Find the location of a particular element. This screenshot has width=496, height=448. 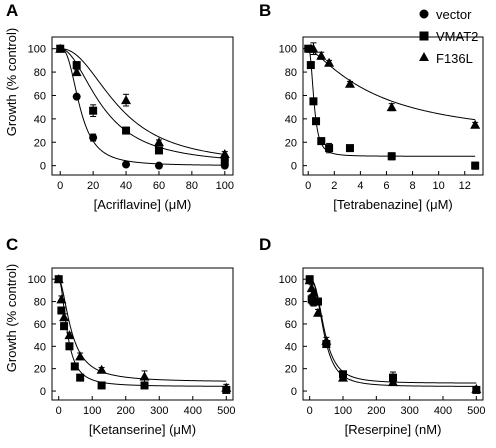

x-tick-label-a: 0 is located at coordinates (60, 186).